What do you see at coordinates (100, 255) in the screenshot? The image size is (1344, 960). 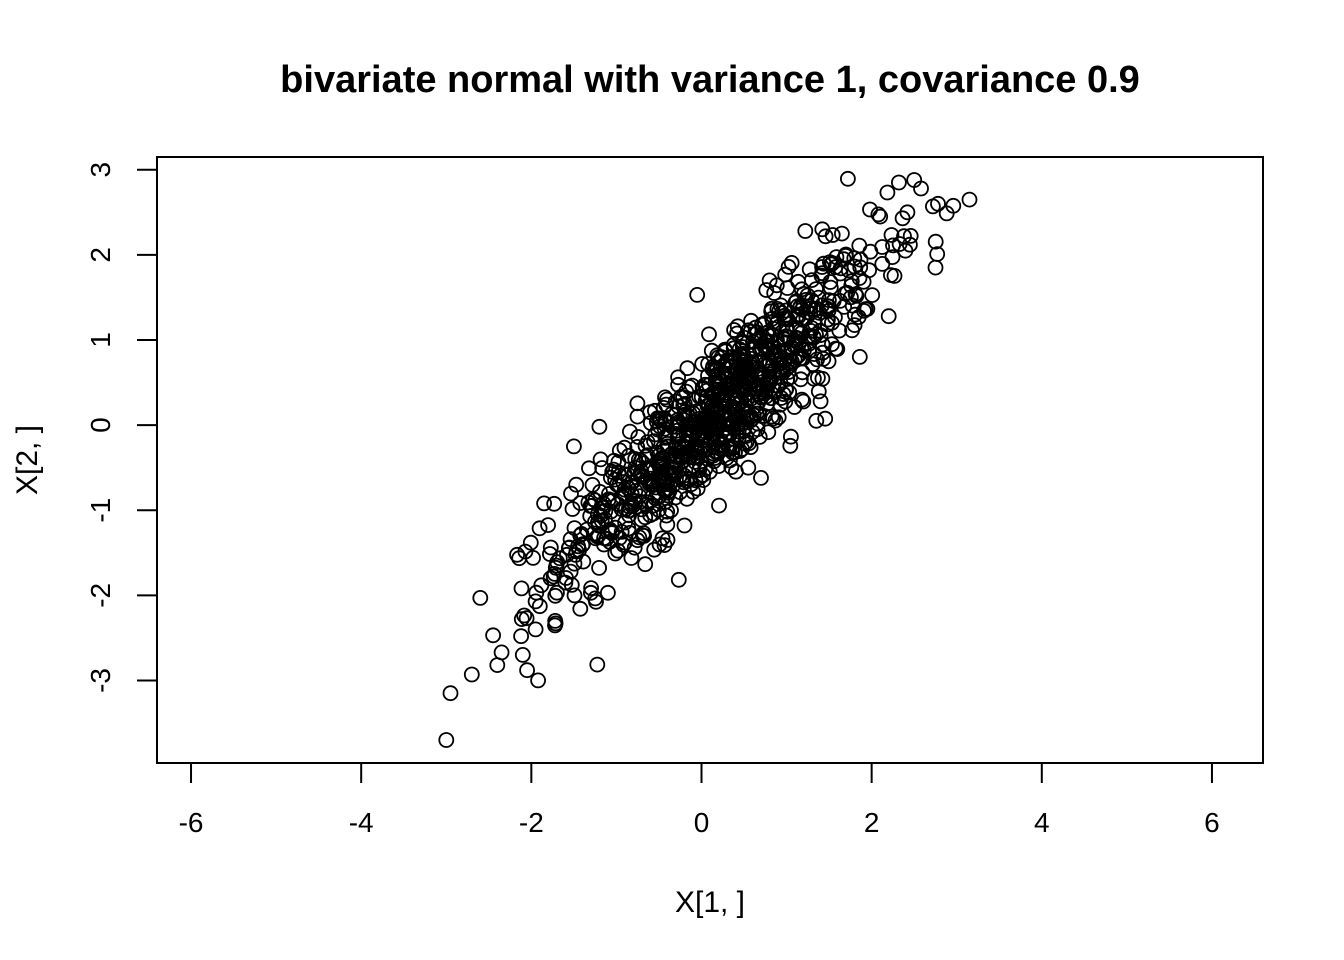 I see `y-tick-label: 2` at bounding box center [100, 255].